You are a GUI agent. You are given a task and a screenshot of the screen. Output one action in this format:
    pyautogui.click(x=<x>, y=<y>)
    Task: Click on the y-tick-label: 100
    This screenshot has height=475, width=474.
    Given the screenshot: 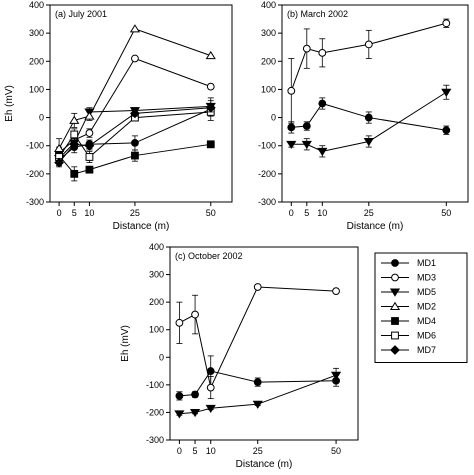 What is the action you would take?
    pyautogui.click(x=268, y=89)
    